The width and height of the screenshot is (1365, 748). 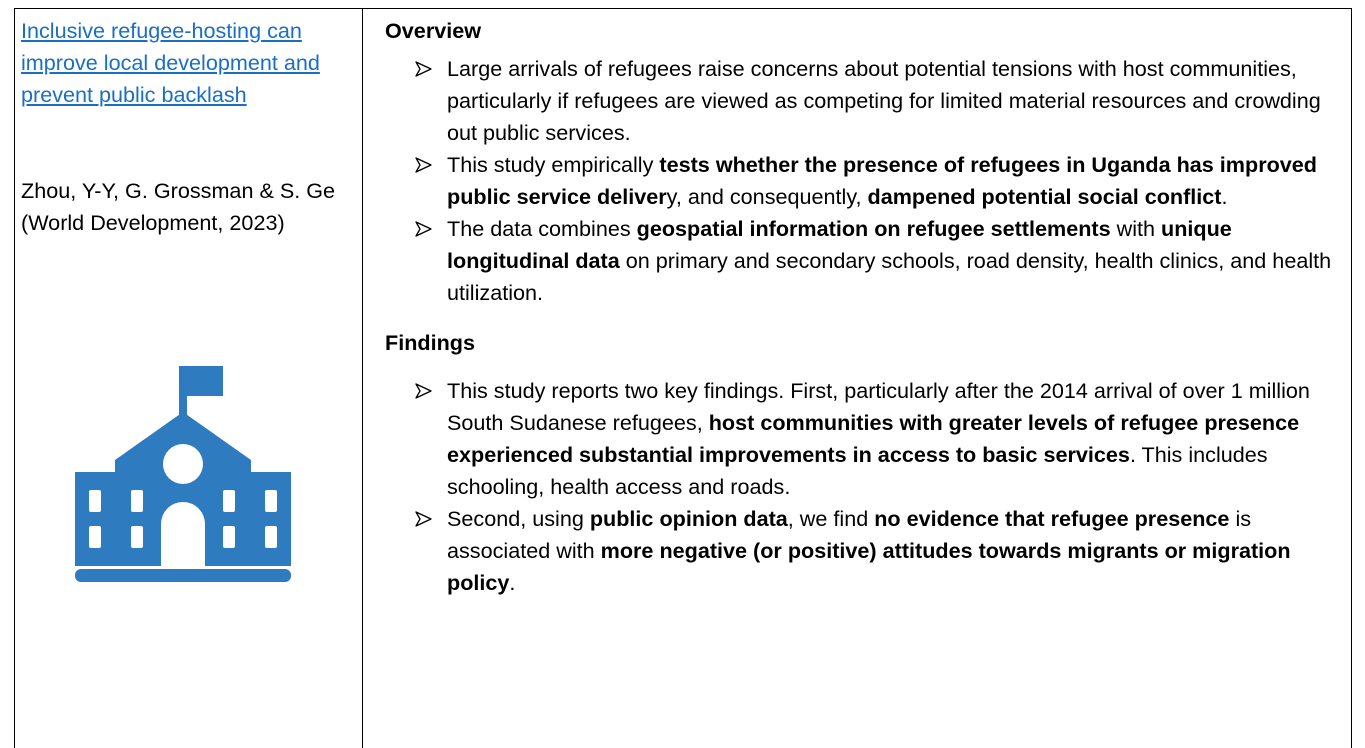 What do you see at coordinates (518, 518) in the screenshot?
I see `text: Second, using` at bounding box center [518, 518].